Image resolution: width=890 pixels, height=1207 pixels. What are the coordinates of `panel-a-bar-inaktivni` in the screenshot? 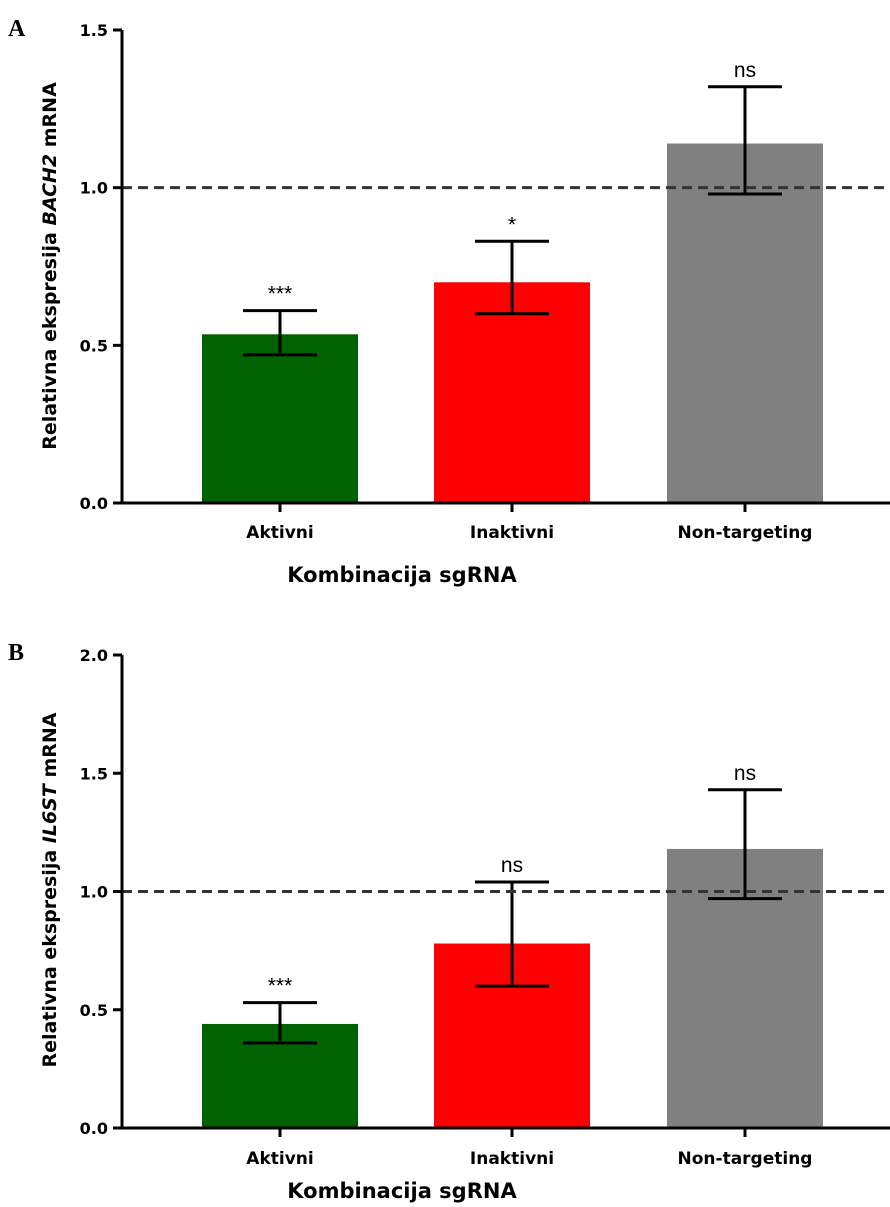 It's located at (512, 392).